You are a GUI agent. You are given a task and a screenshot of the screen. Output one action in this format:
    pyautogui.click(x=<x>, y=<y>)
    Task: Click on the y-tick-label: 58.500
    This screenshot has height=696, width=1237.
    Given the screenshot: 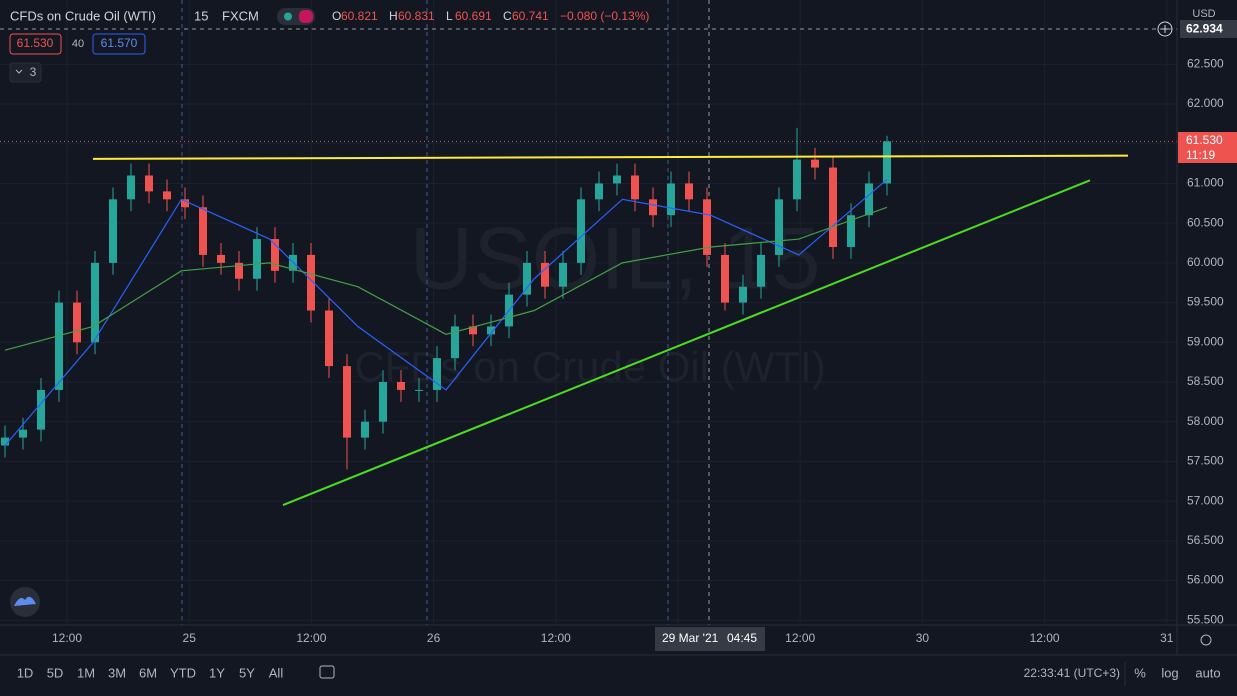 What is the action you would take?
    pyautogui.click(x=1205, y=381)
    